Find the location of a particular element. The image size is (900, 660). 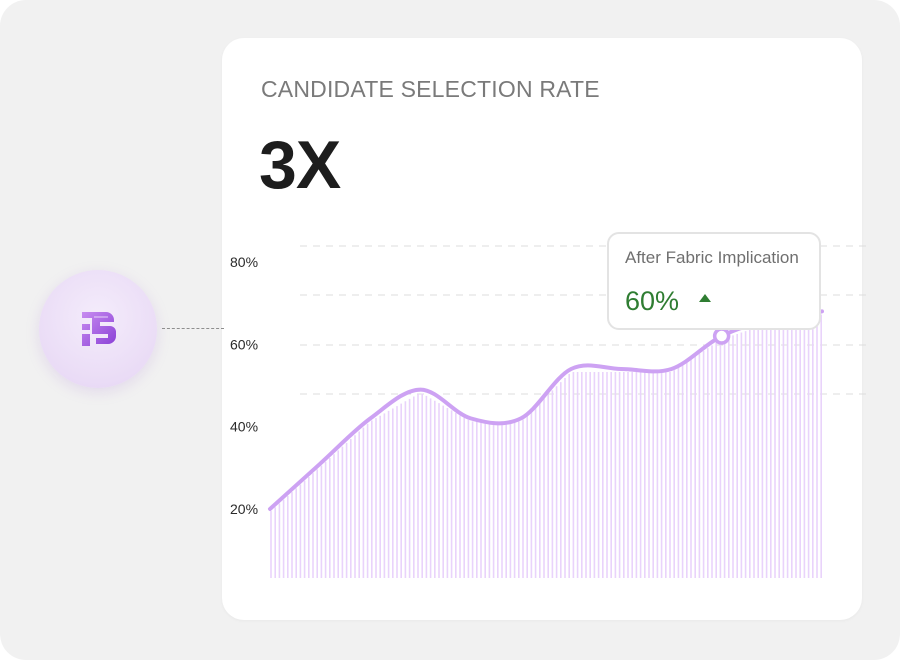

triangle-up-icon is located at coordinates (705, 298).